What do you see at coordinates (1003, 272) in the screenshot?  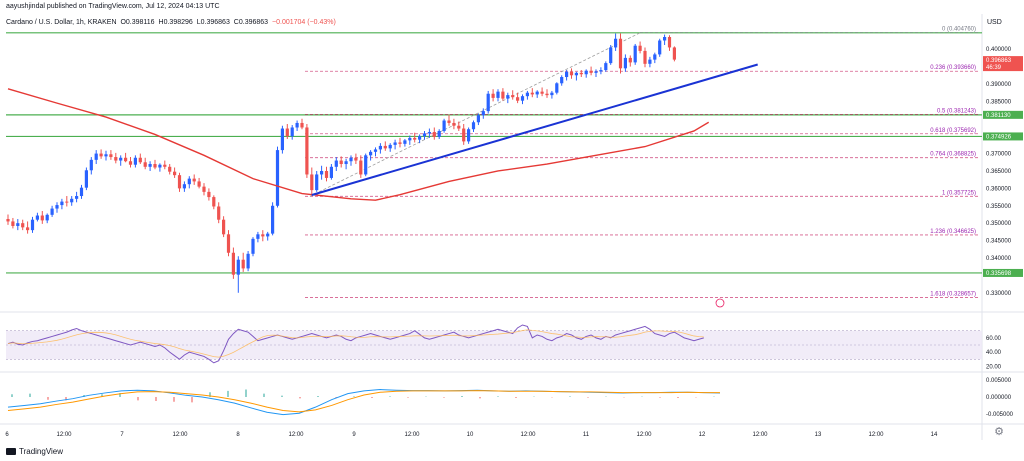 I see `price-axis-label-bg` at bounding box center [1003, 272].